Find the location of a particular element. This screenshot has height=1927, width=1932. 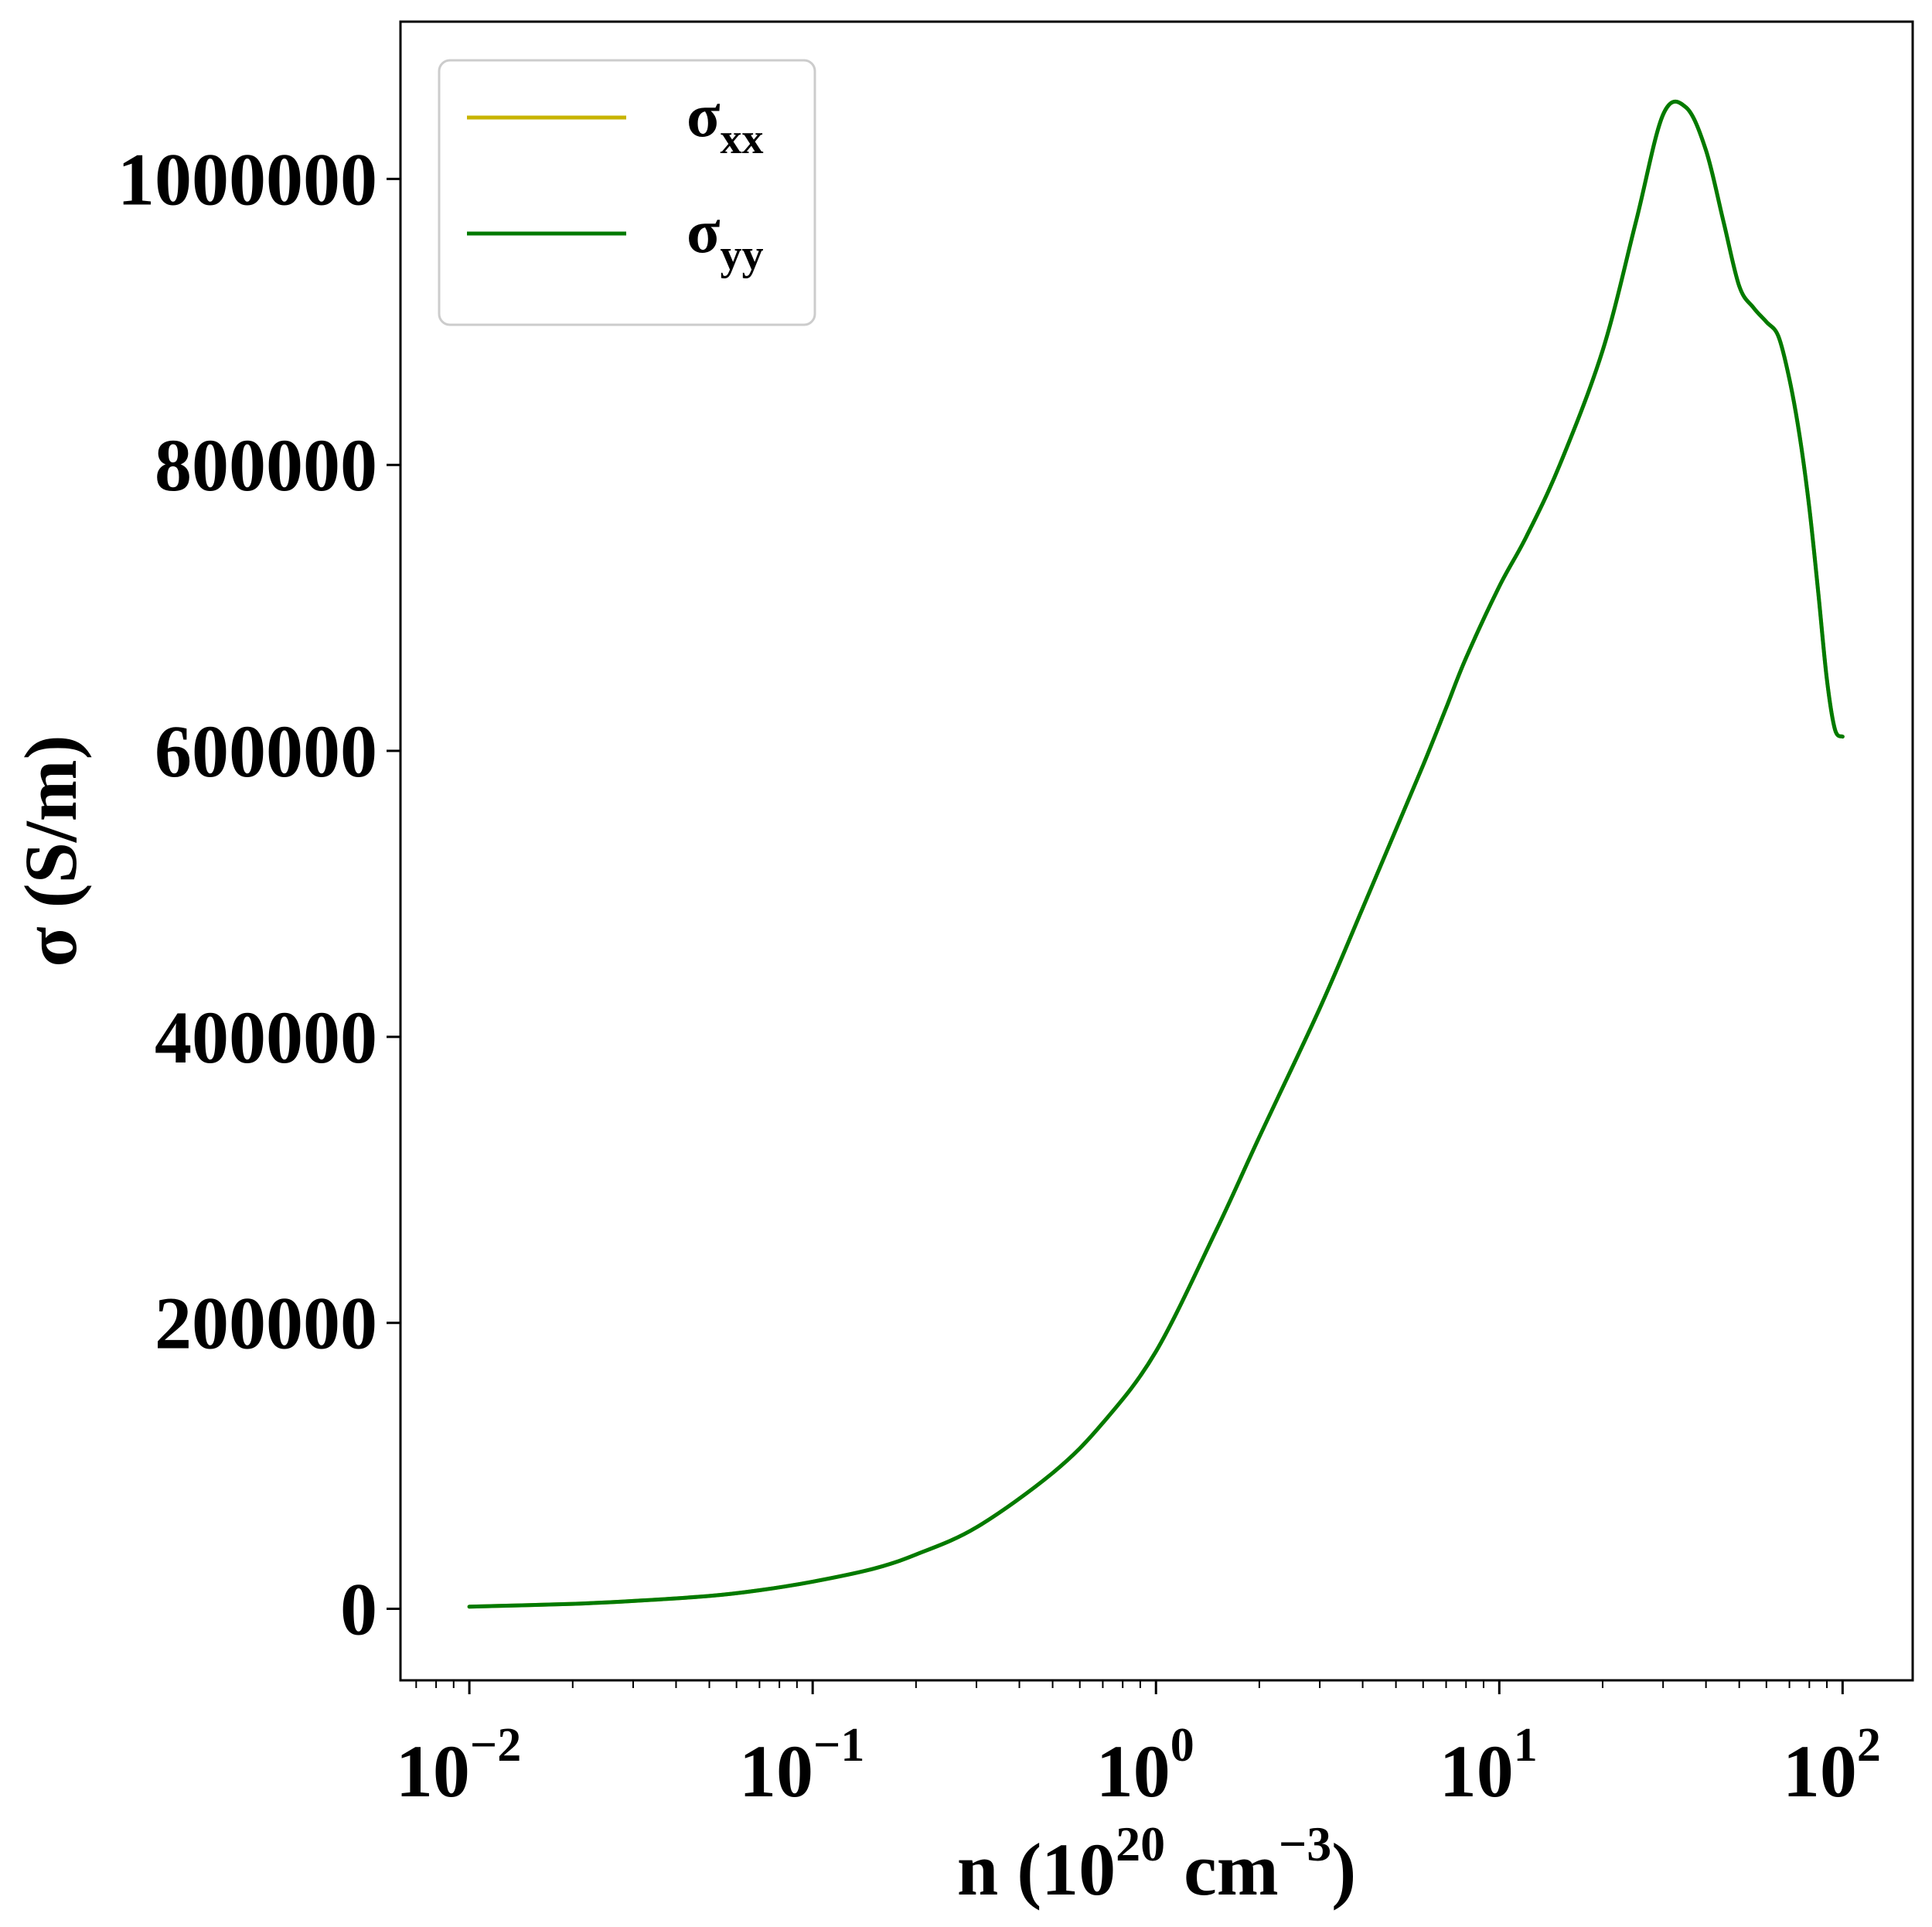

x-axis-ticks: 10⁻² 10⁻¹ 10⁰ 10¹ 10² is located at coordinates (1138, 1746).